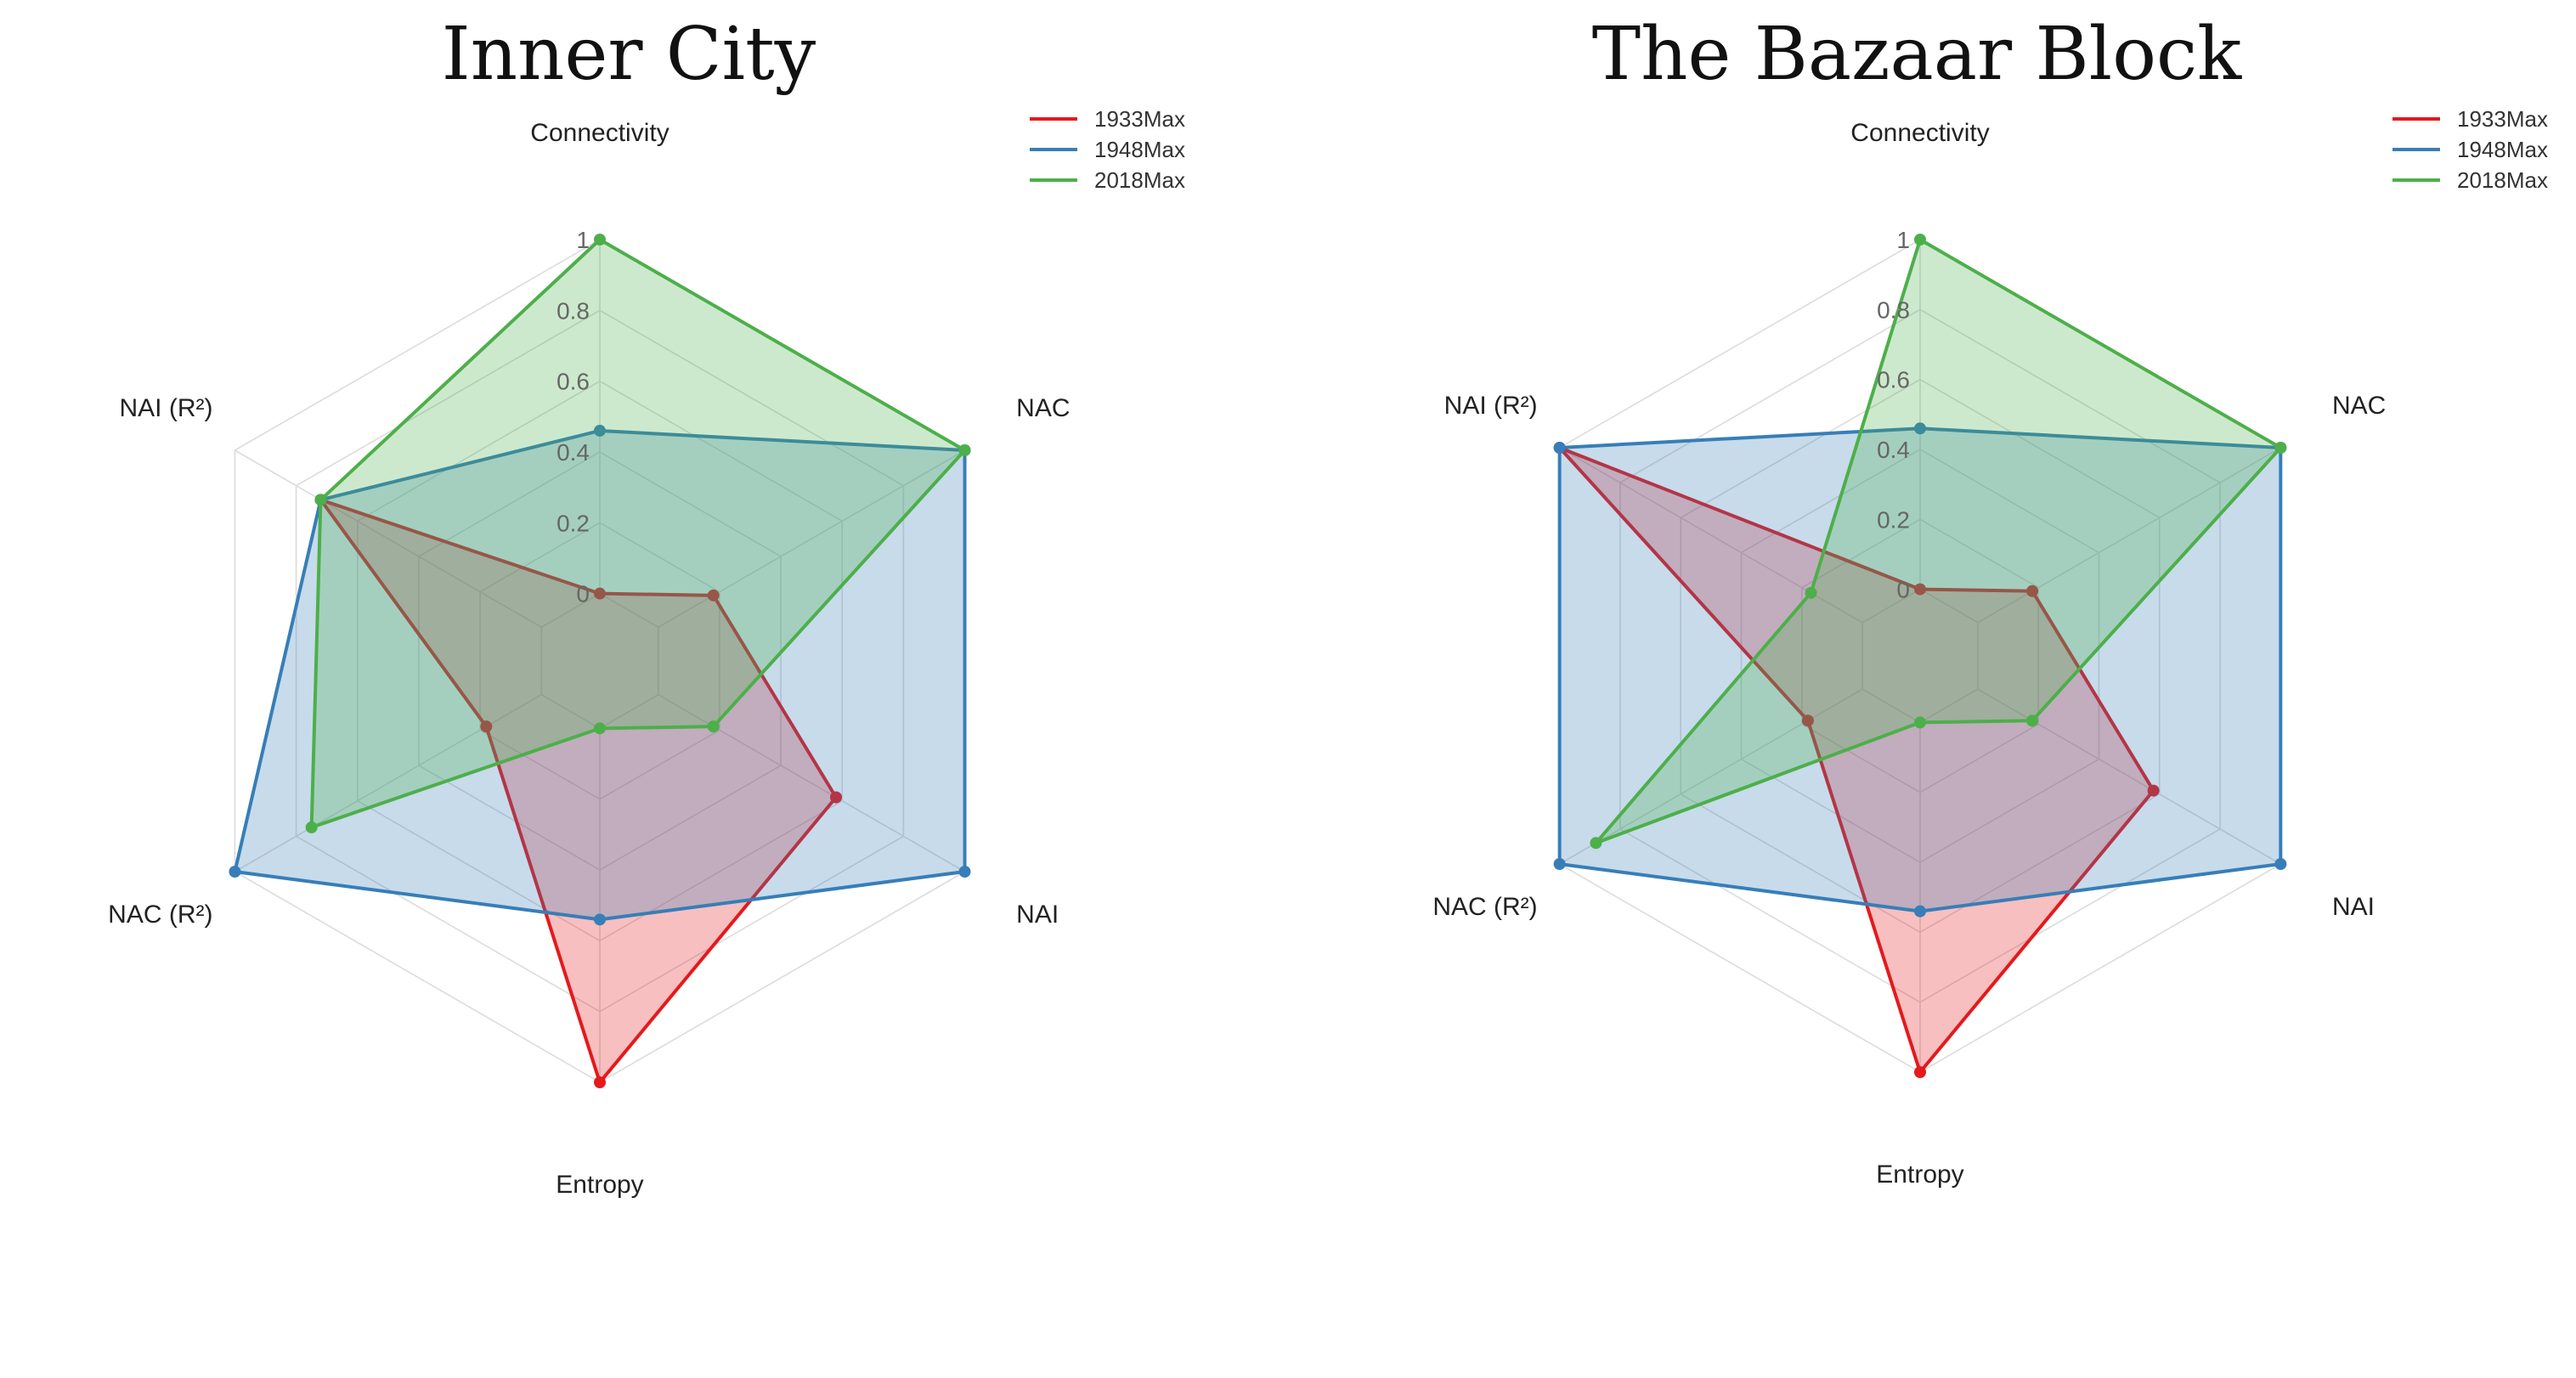 This screenshot has width=2576, height=1378. What do you see at coordinates (628, 54) in the screenshot?
I see `chart-title: Inner City` at bounding box center [628, 54].